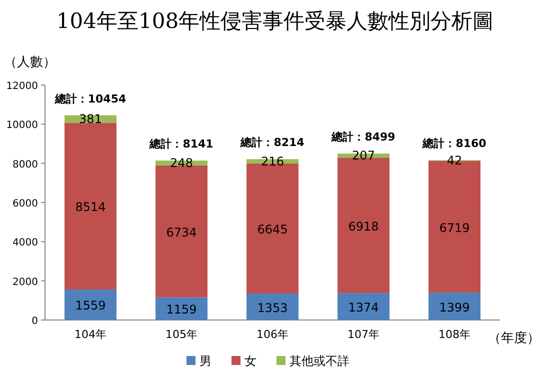 The width and height of the screenshot is (550, 380). I want to click on data-label: 1159, so click(181, 309).